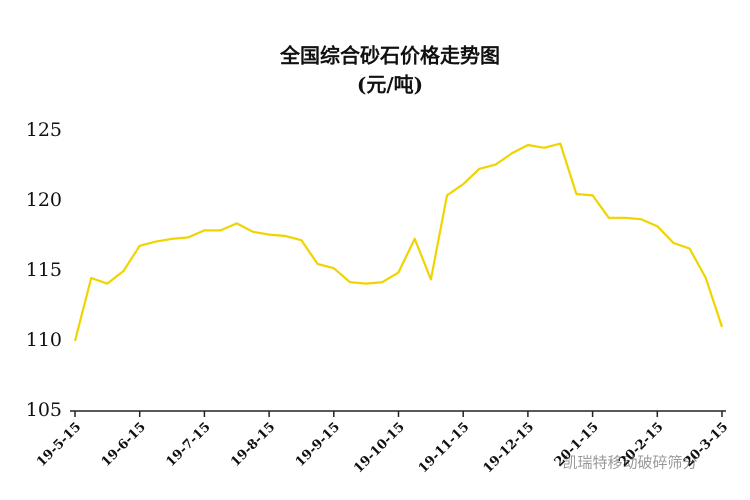 Image resolution: width=750 pixels, height=500 pixels. I want to click on y-tick-label: 120, so click(44, 200).